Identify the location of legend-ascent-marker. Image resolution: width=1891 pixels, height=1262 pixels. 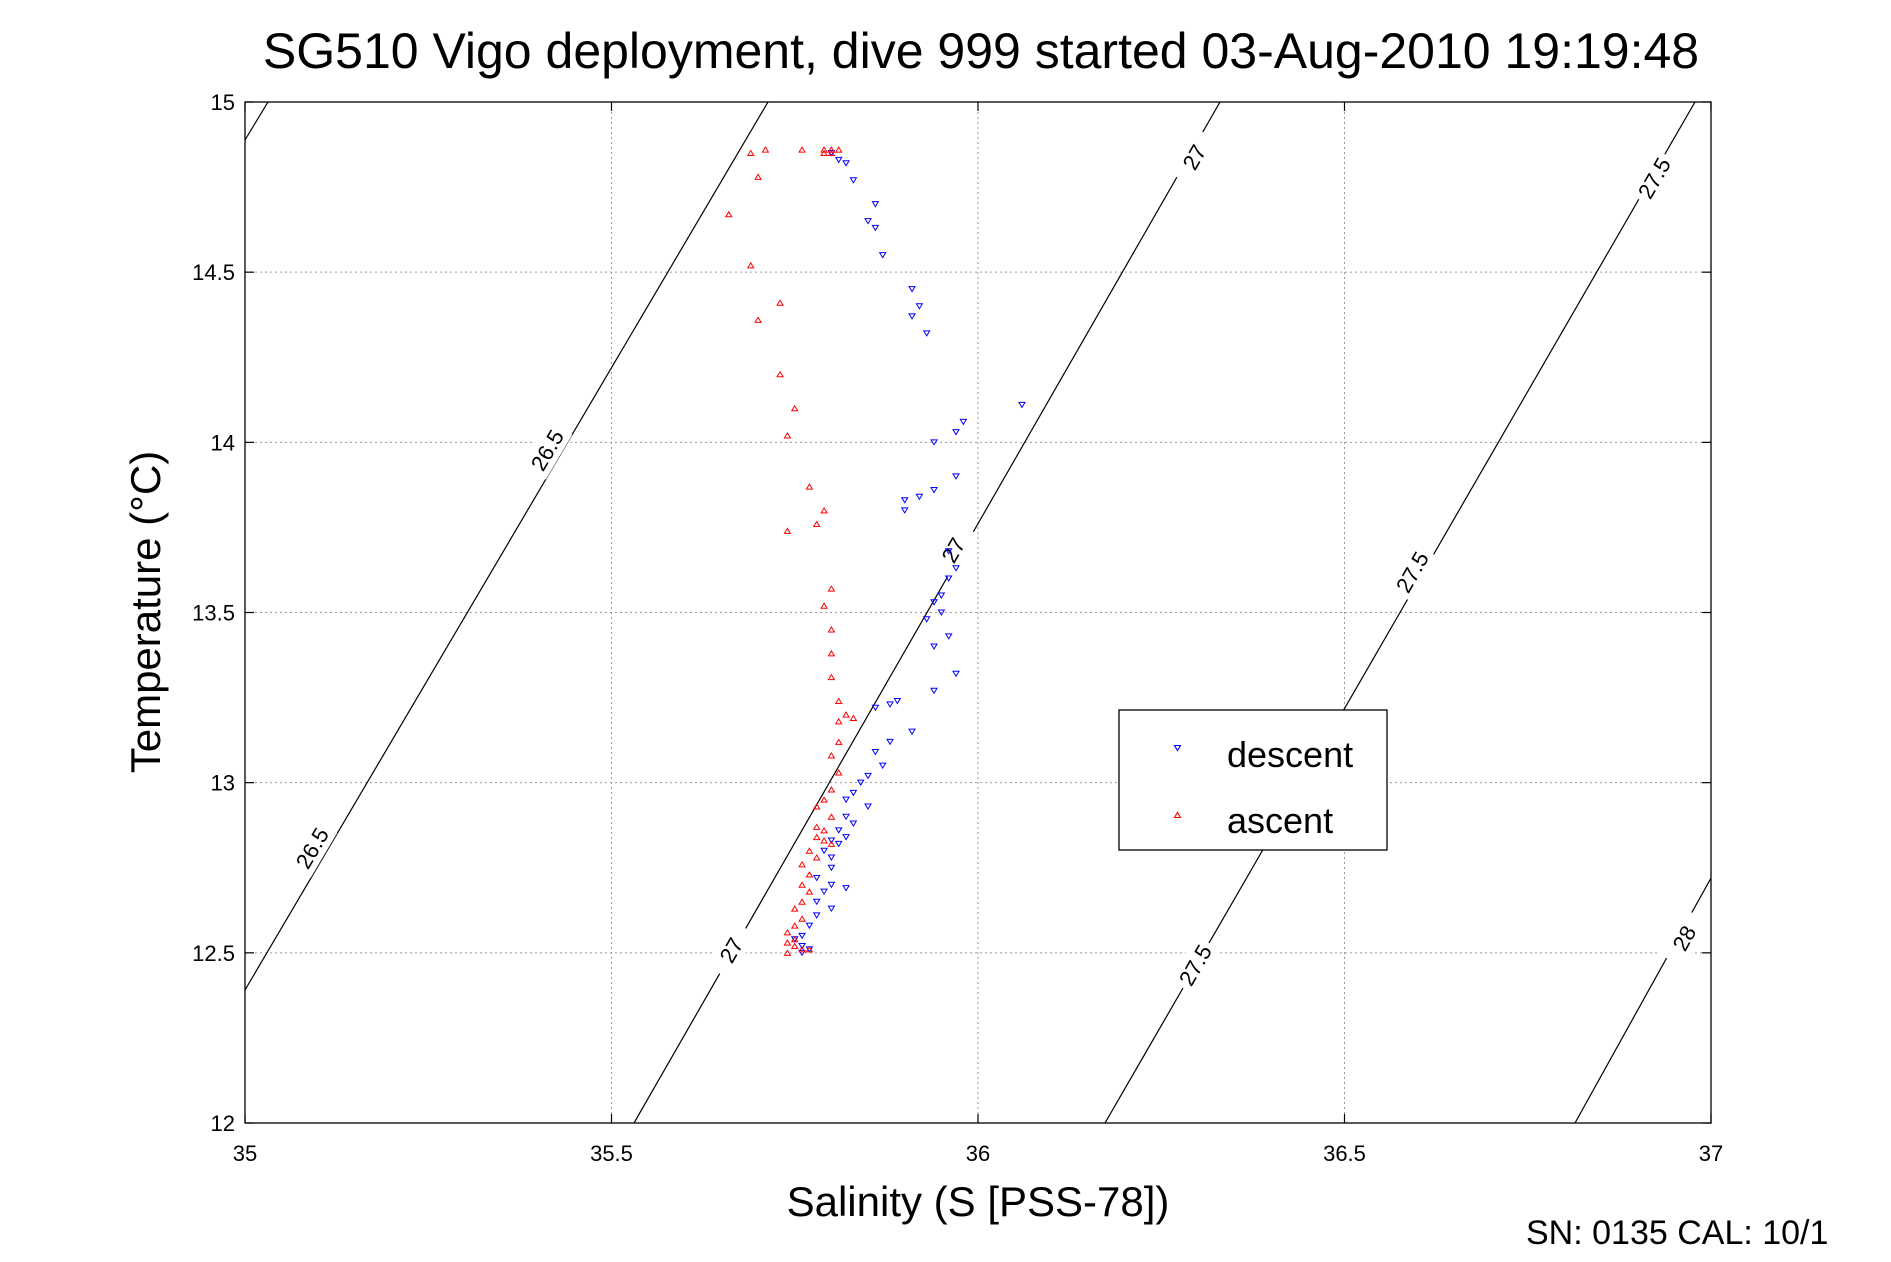
(1177, 815).